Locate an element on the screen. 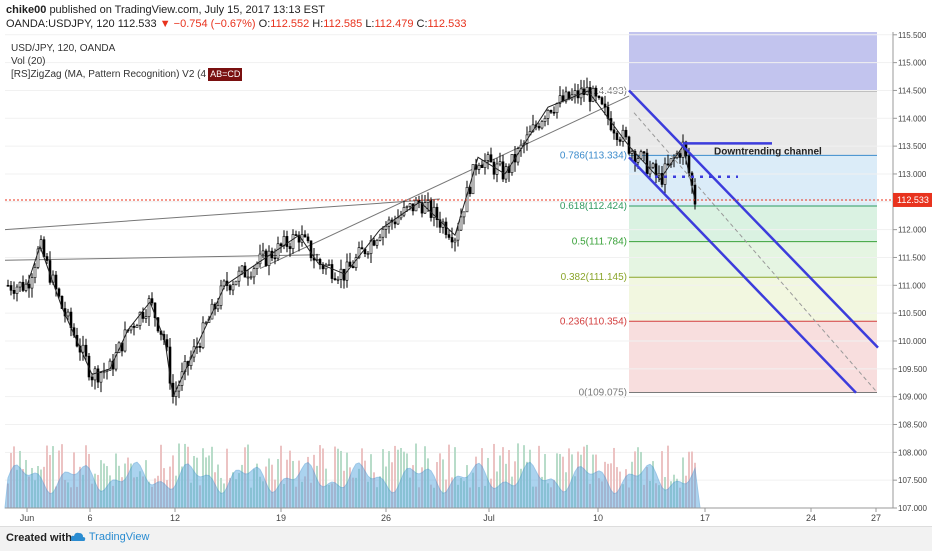 The height and width of the screenshot is (551, 932). current-price-tag is located at coordinates (912, 199).